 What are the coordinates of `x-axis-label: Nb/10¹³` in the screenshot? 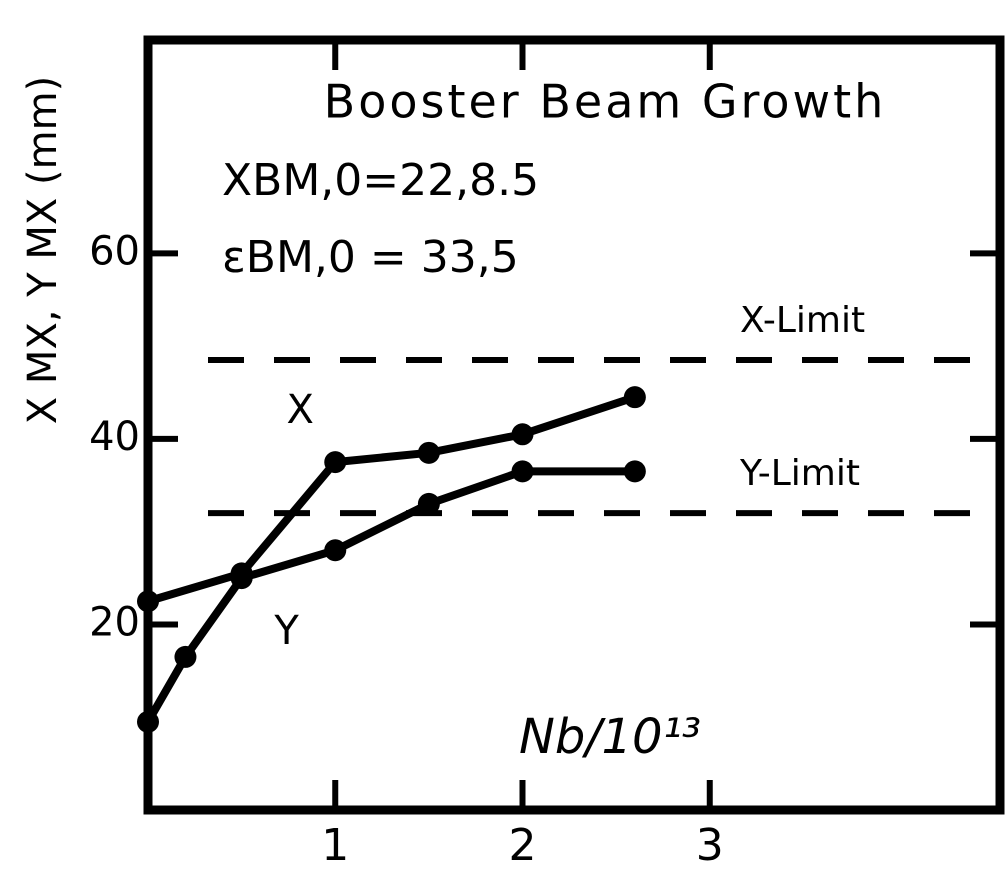 It's located at (610, 737).